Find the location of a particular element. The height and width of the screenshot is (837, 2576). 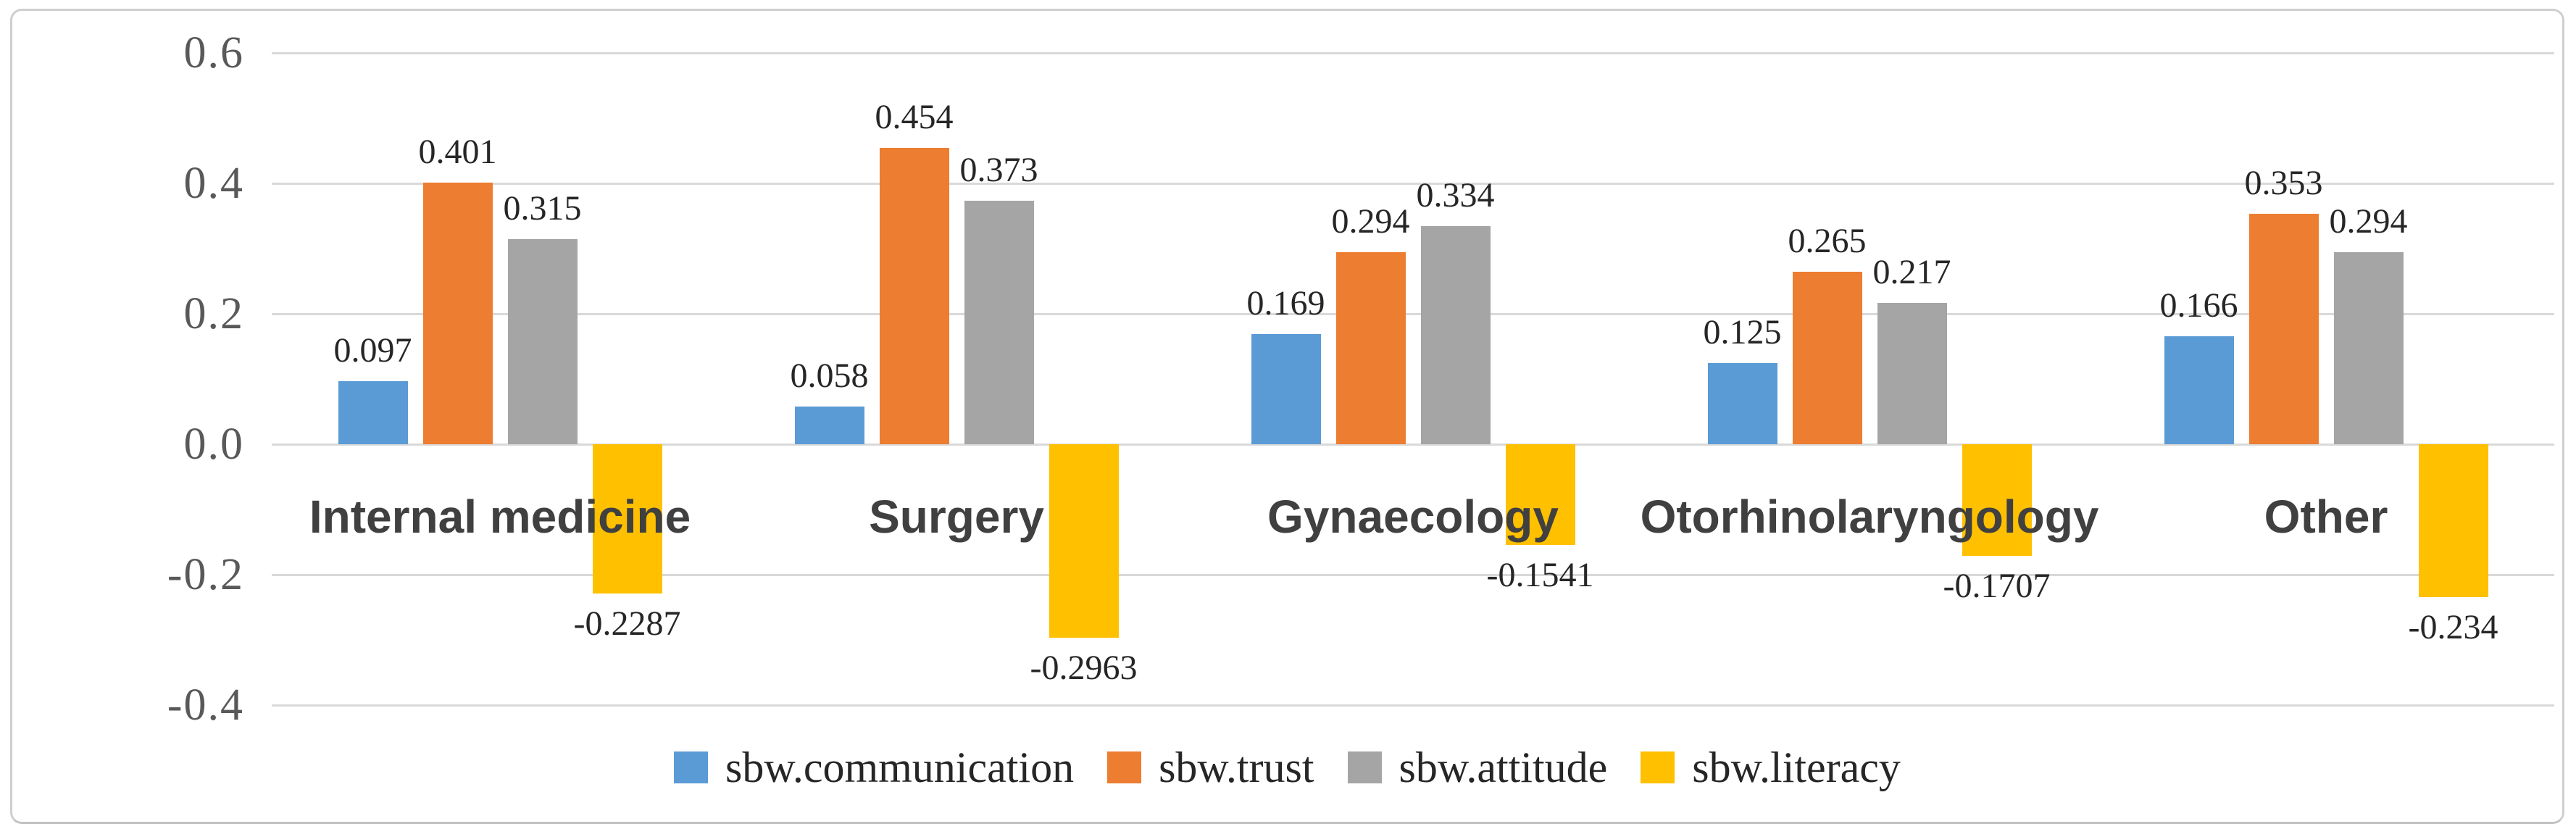

legend-label: sbw.trust is located at coordinates (1236, 767).